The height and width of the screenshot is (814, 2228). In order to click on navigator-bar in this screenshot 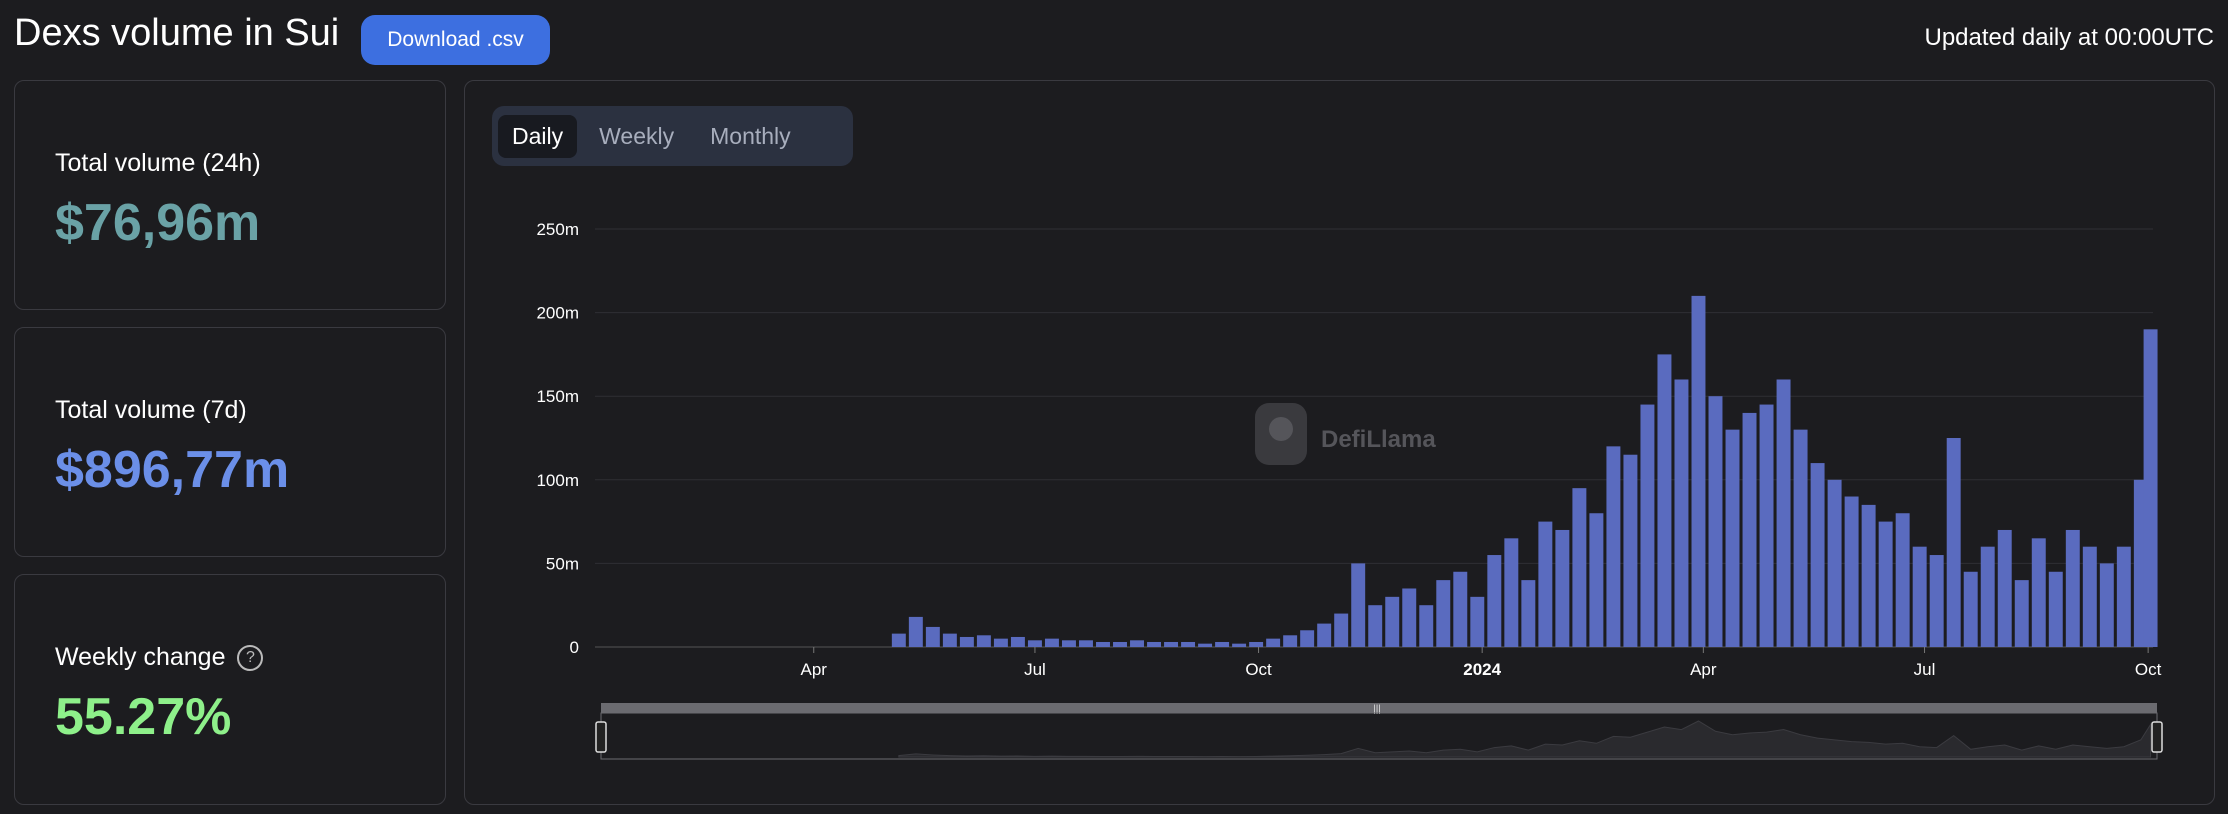, I will do `click(1379, 708)`.